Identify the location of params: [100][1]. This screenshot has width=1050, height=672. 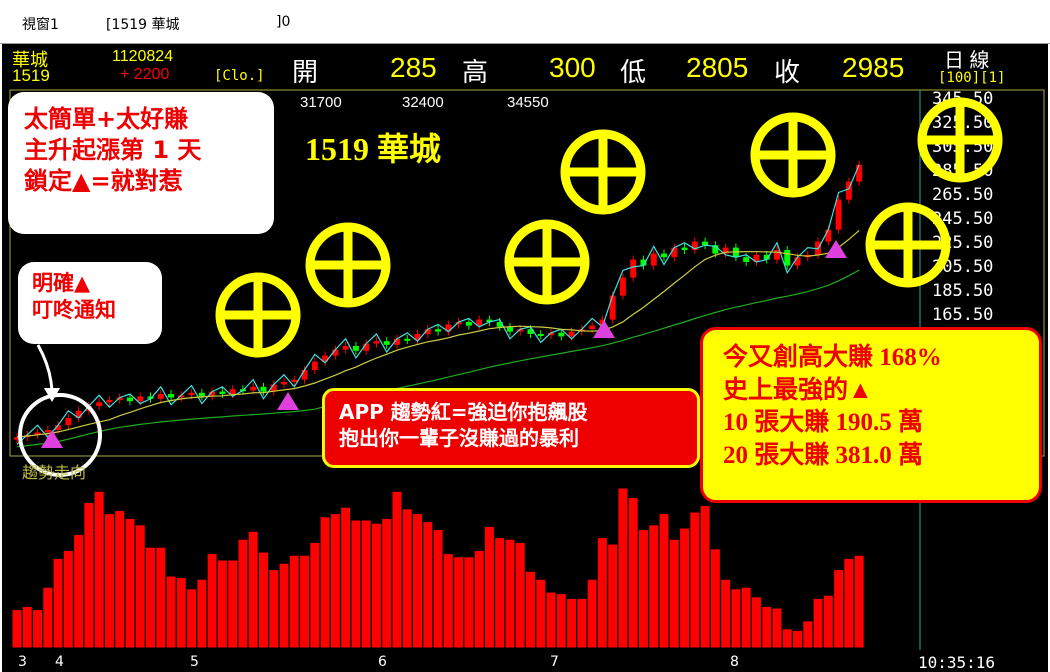
(972, 78).